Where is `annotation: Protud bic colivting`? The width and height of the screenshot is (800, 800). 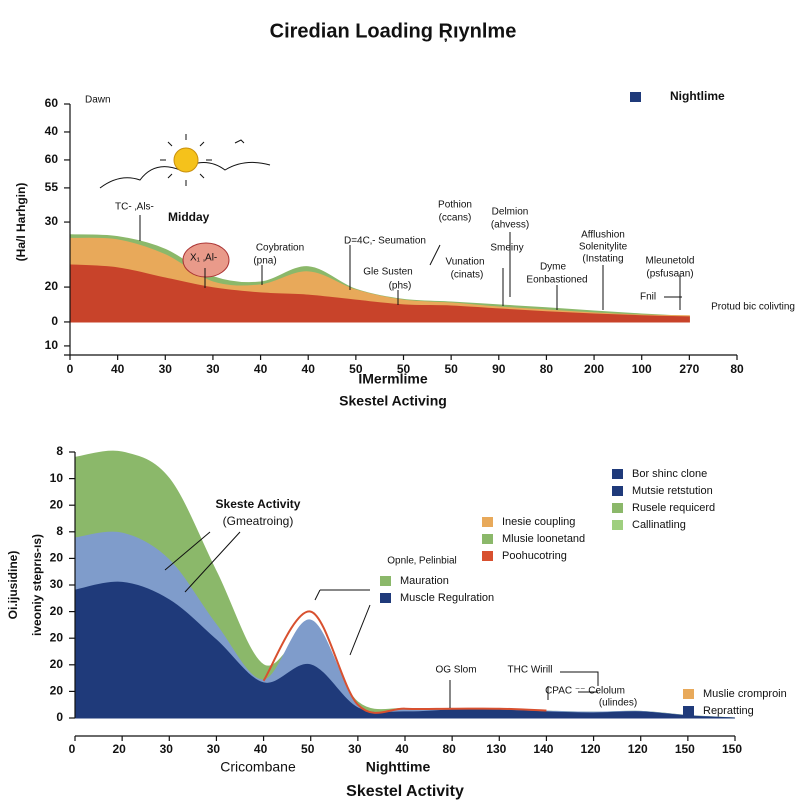 annotation: Protud bic colivting is located at coordinates (753, 307).